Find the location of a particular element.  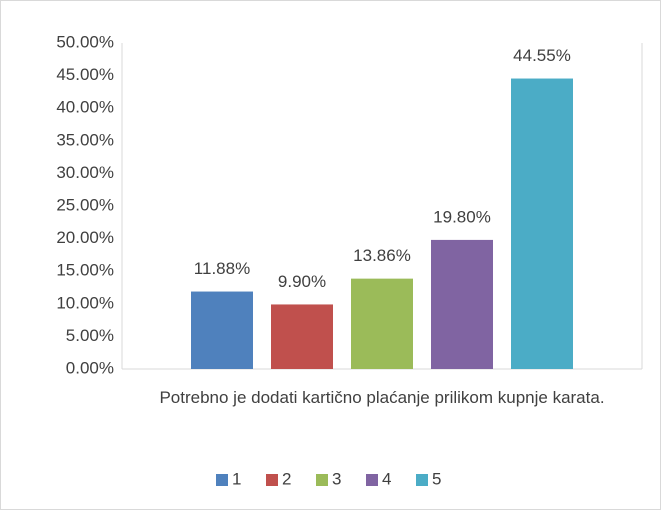

legend-label: 2 is located at coordinates (286, 478).